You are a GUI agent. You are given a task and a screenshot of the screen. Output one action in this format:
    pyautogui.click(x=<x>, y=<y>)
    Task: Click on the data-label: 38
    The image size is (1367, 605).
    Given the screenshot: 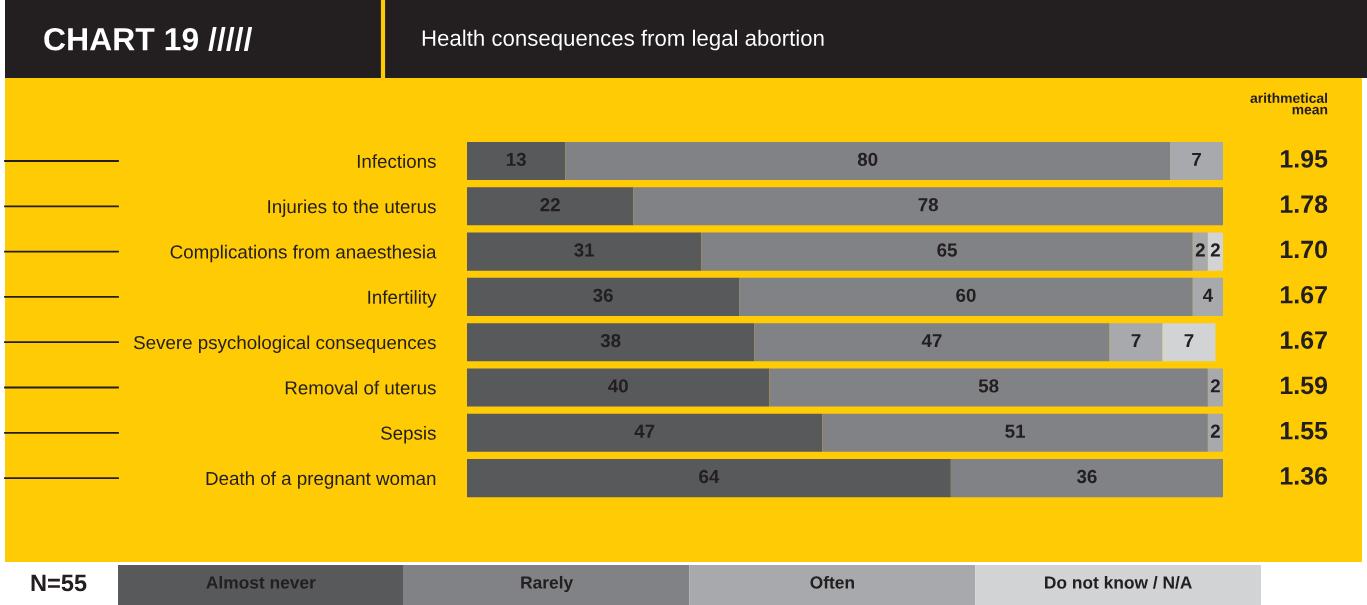 What is the action you would take?
    pyautogui.click(x=610, y=340)
    